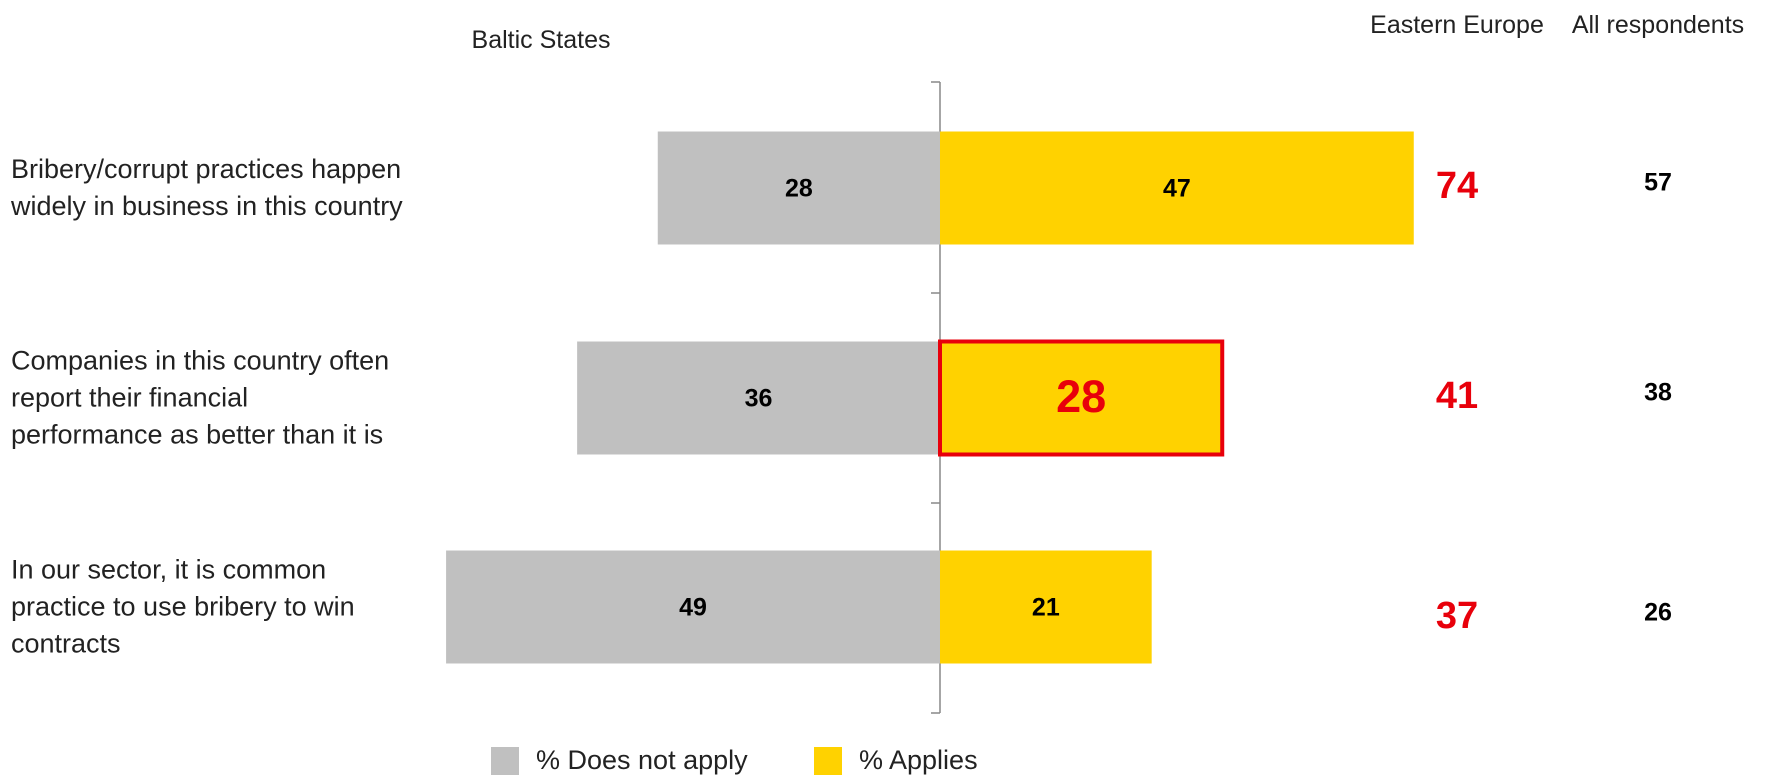 This screenshot has width=1767, height=778. I want to click on column-value: 57, so click(1658, 183).